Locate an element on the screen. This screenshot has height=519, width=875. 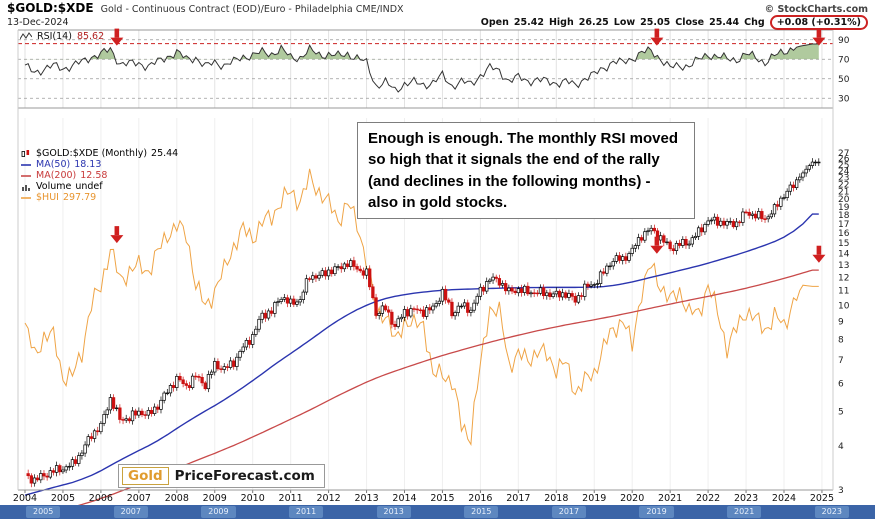
rsi-legend-value: 85.62 is located at coordinates (90, 36).